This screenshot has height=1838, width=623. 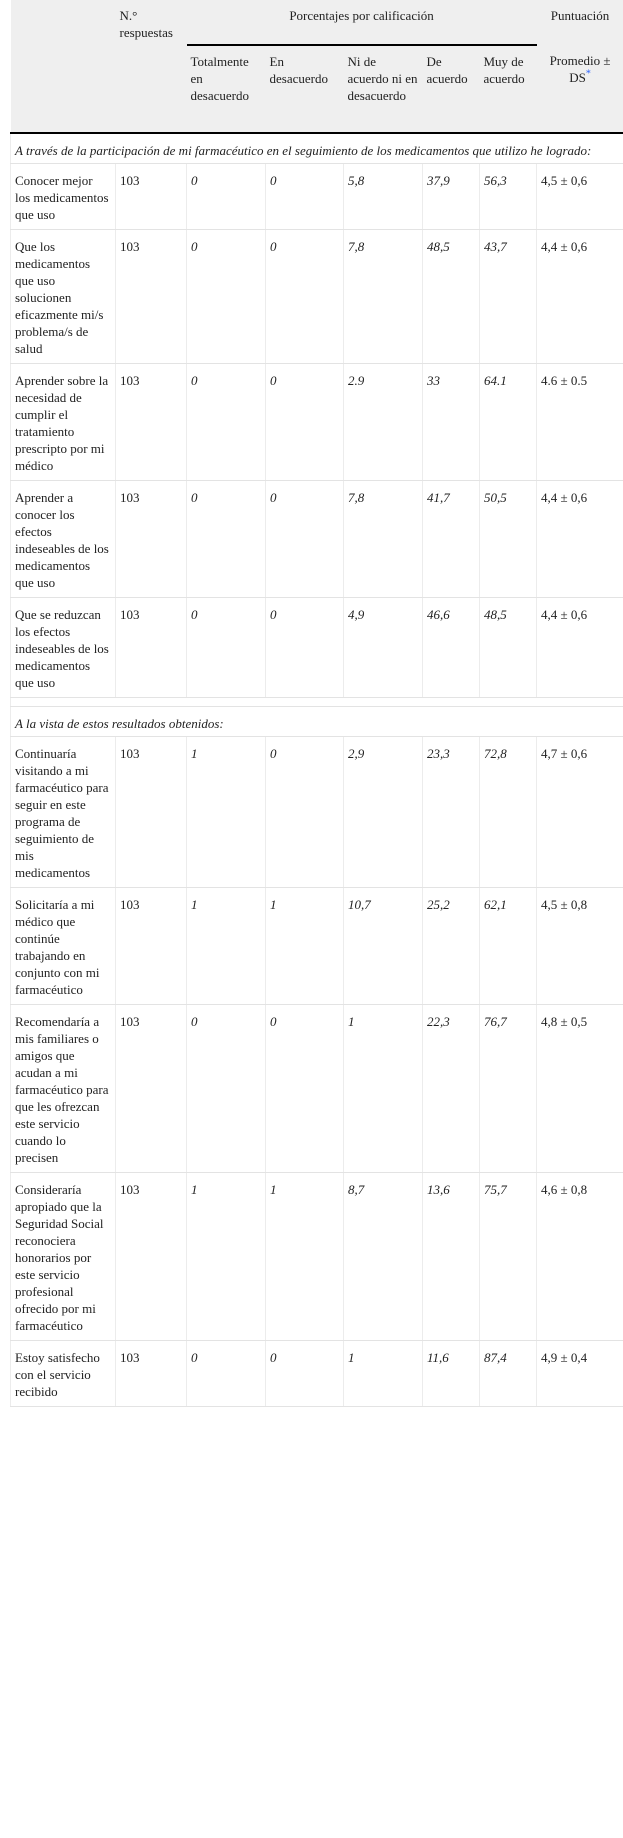 What do you see at coordinates (508, 1256) in the screenshot?
I see `row-percent-5: 75,7` at bounding box center [508, 1256].